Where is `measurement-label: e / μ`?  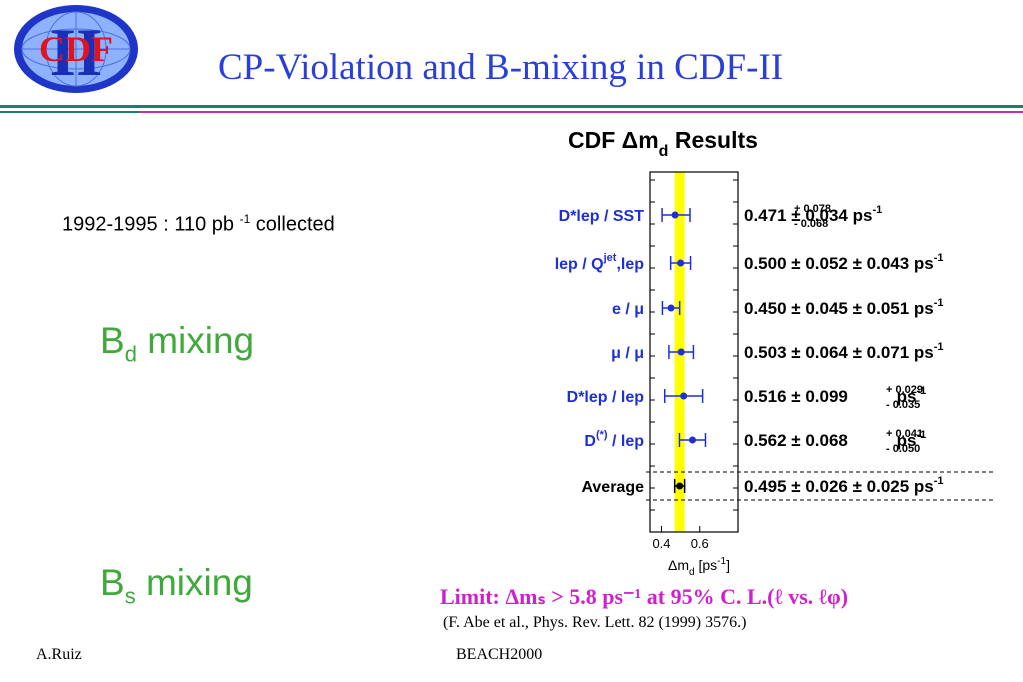
measurement-label: e / μ is located at coordinates (628, 309).